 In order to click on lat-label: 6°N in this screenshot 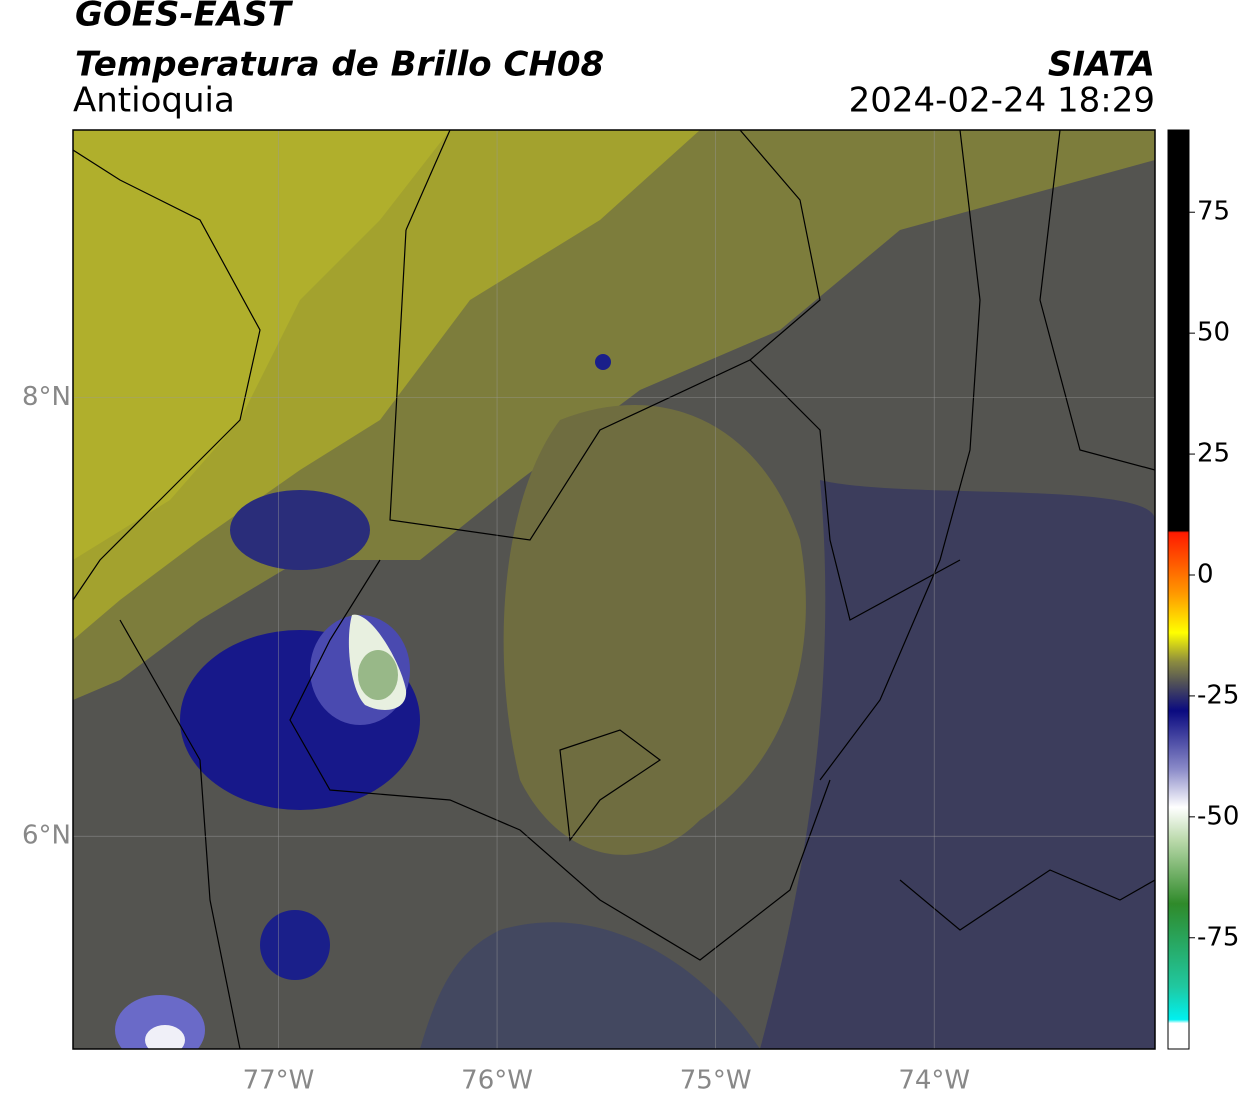, I will do `click(46, 836)`.